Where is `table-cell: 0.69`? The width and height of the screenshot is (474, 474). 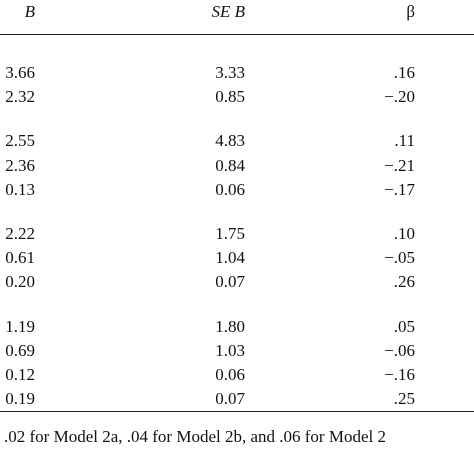
table-cell: 0.69 is located at coordinates (20, 350).